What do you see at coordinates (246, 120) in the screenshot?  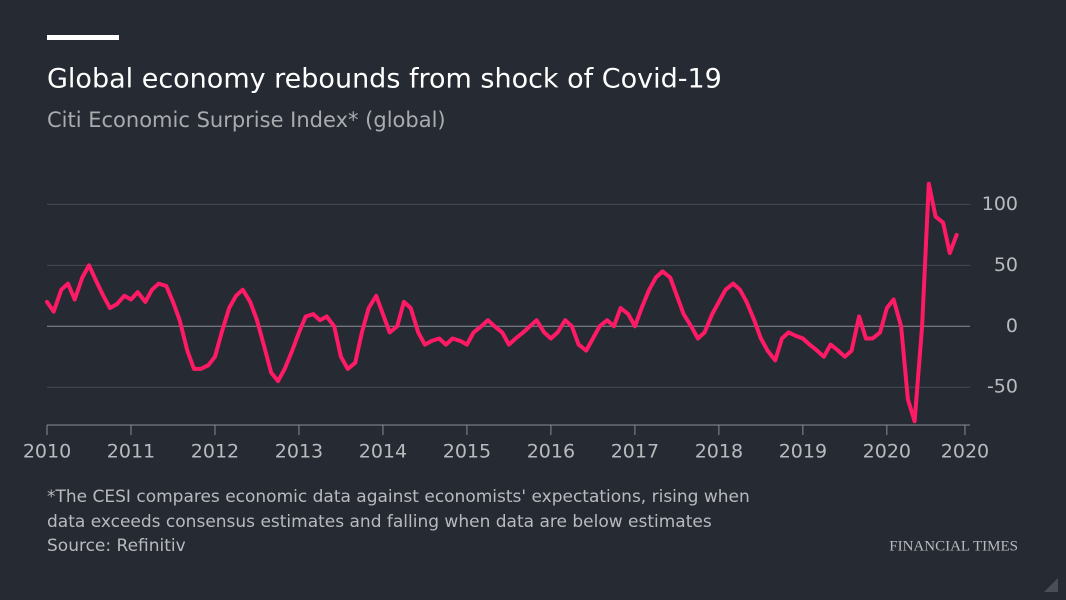 I see `chart-subtitle: Citi Economic Surprise Index* (global)` at bounding box center [246, 120].